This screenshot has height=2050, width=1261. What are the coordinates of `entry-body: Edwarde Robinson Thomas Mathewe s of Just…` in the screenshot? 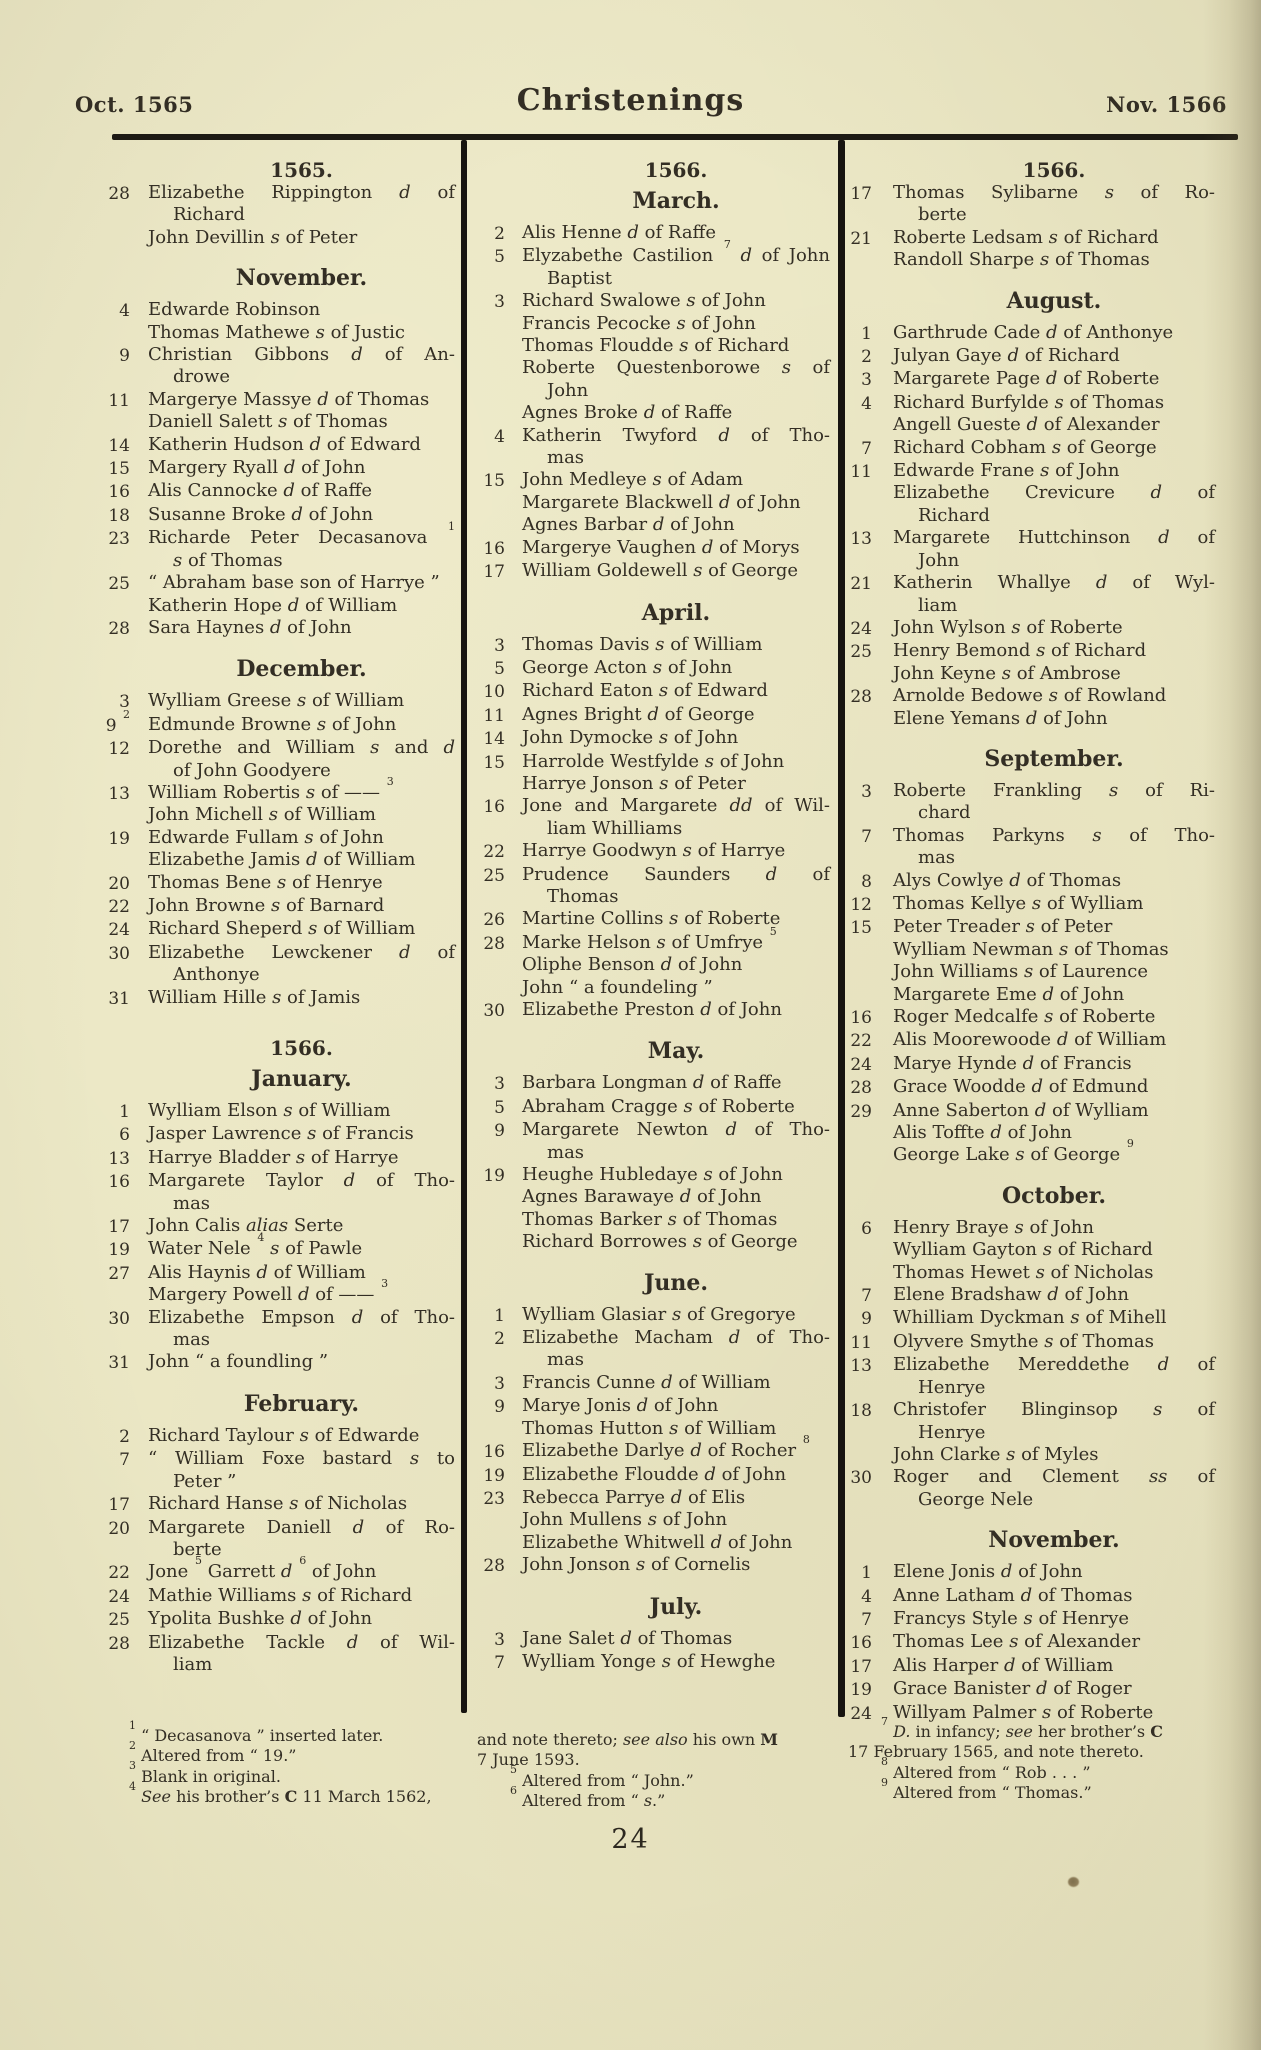 It's located at (301, 321).